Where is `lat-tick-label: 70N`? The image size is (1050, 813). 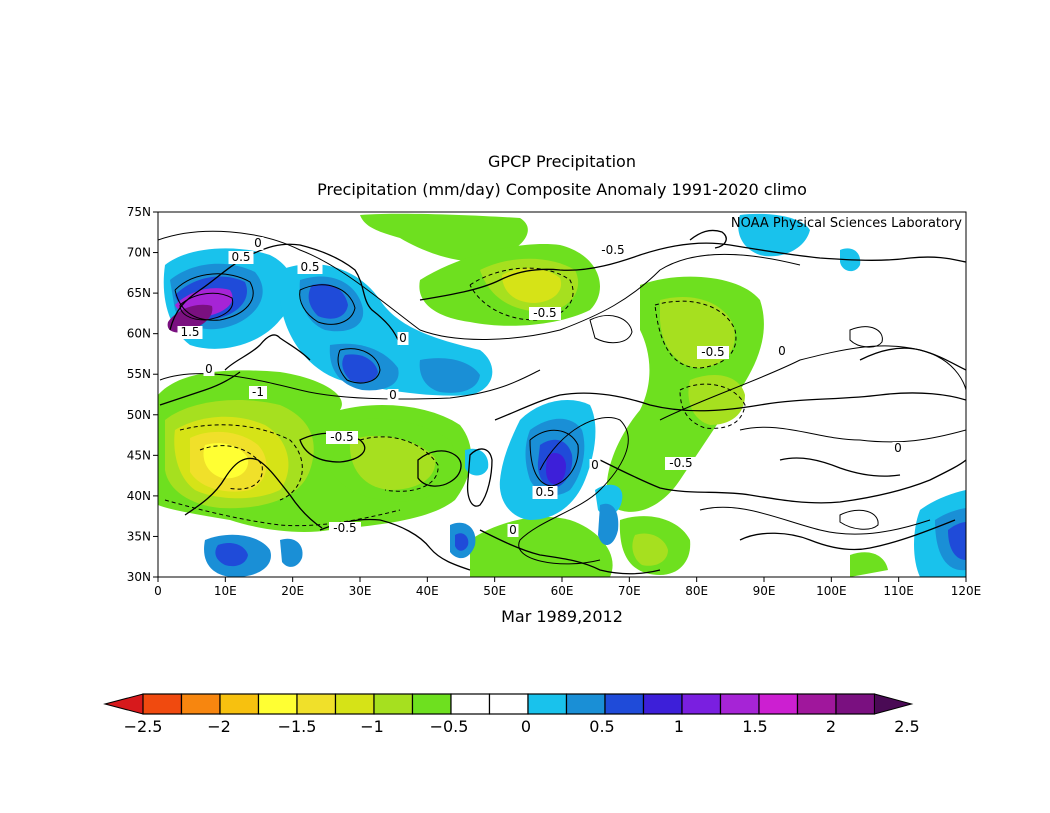
lat-tick-label: 70N is located at coordinates (139, 253).